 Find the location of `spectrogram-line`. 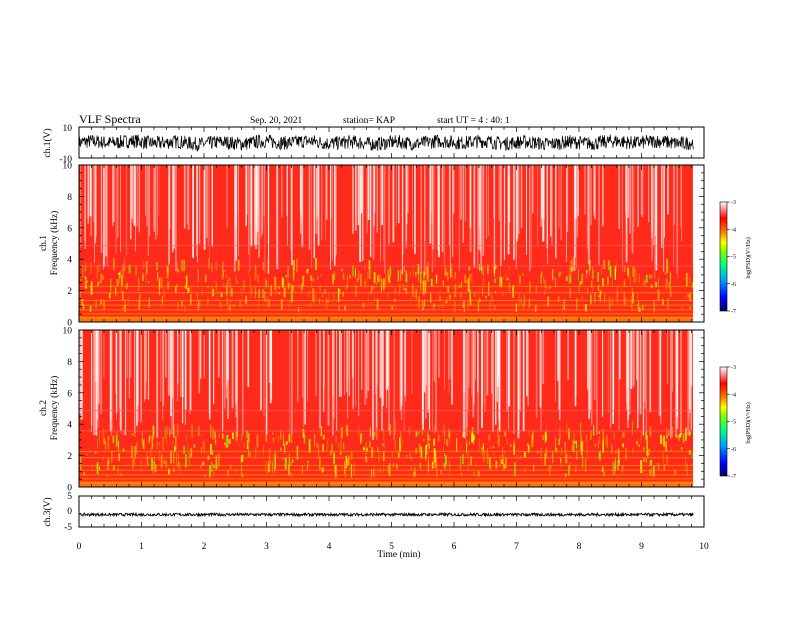

spectrogram-line is located at coordinates (386, 286).